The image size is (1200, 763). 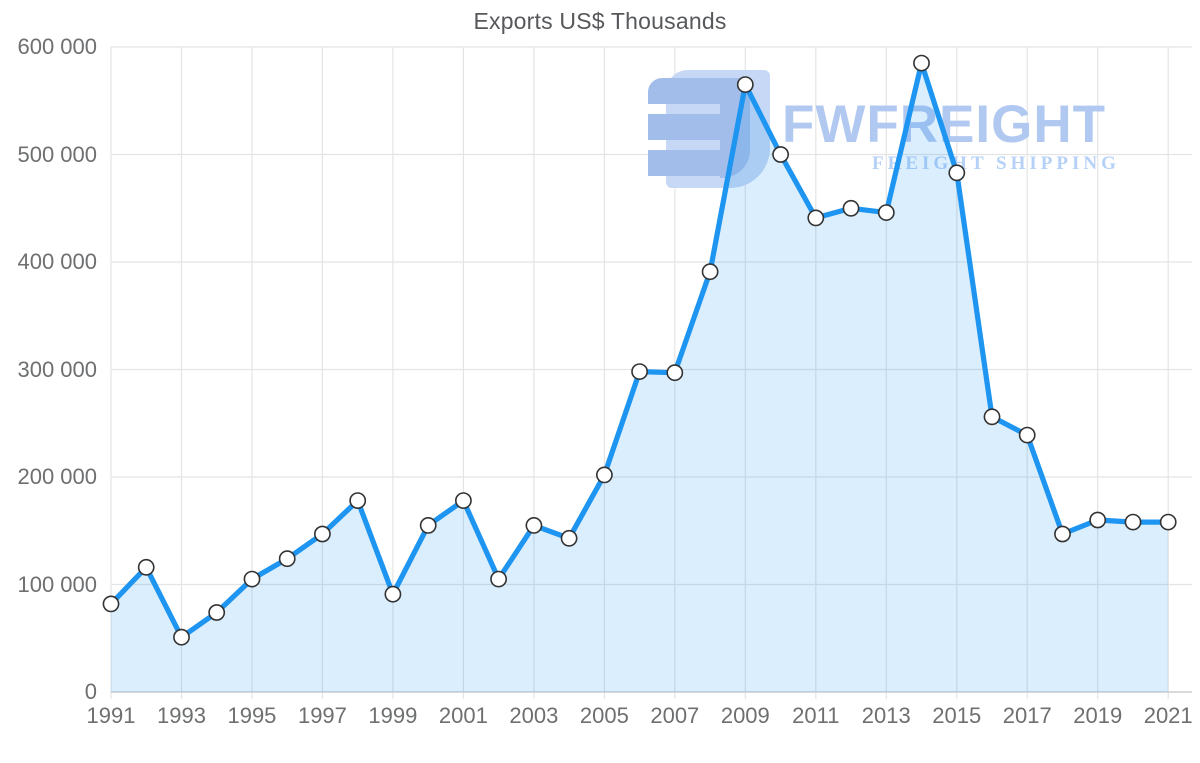 I want to click on chart-title: Exports US$ Thousands, so click(x=600, y=21).